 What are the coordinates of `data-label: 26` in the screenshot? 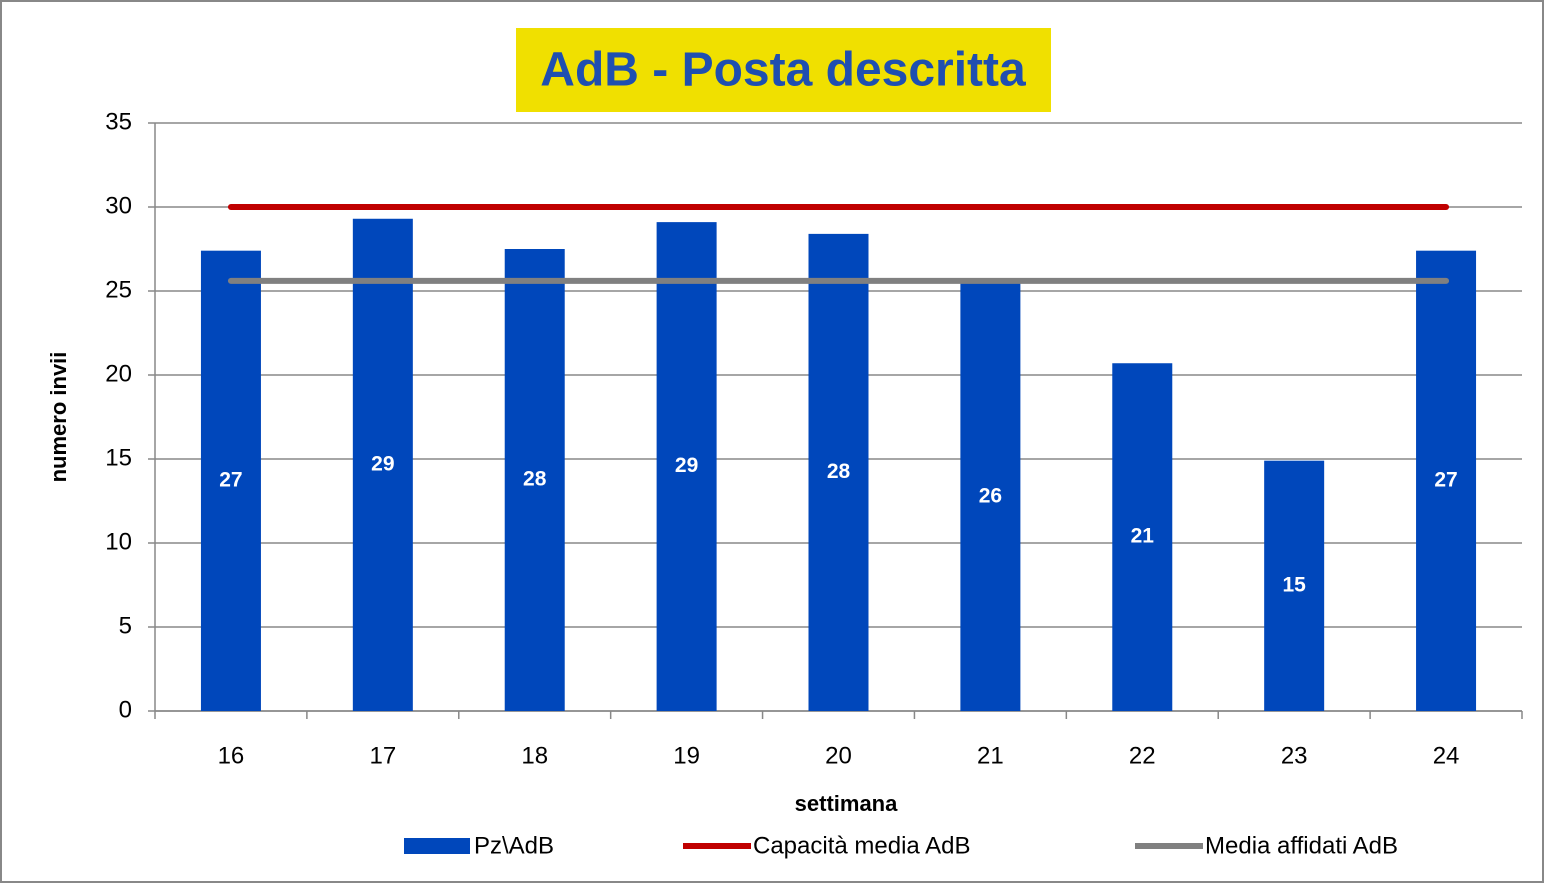 It's located at (990, 495).